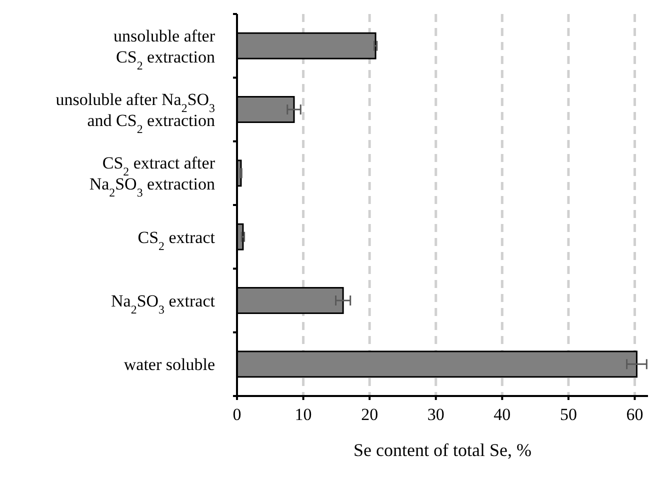 This screenshot has height=484, width=668. Describe the element at coordinates (152, 177) in the screenshot. I see `category-label: CS$_{2}$ extract after Na$_{2}$SO$_{3}$ extraction` at that location.